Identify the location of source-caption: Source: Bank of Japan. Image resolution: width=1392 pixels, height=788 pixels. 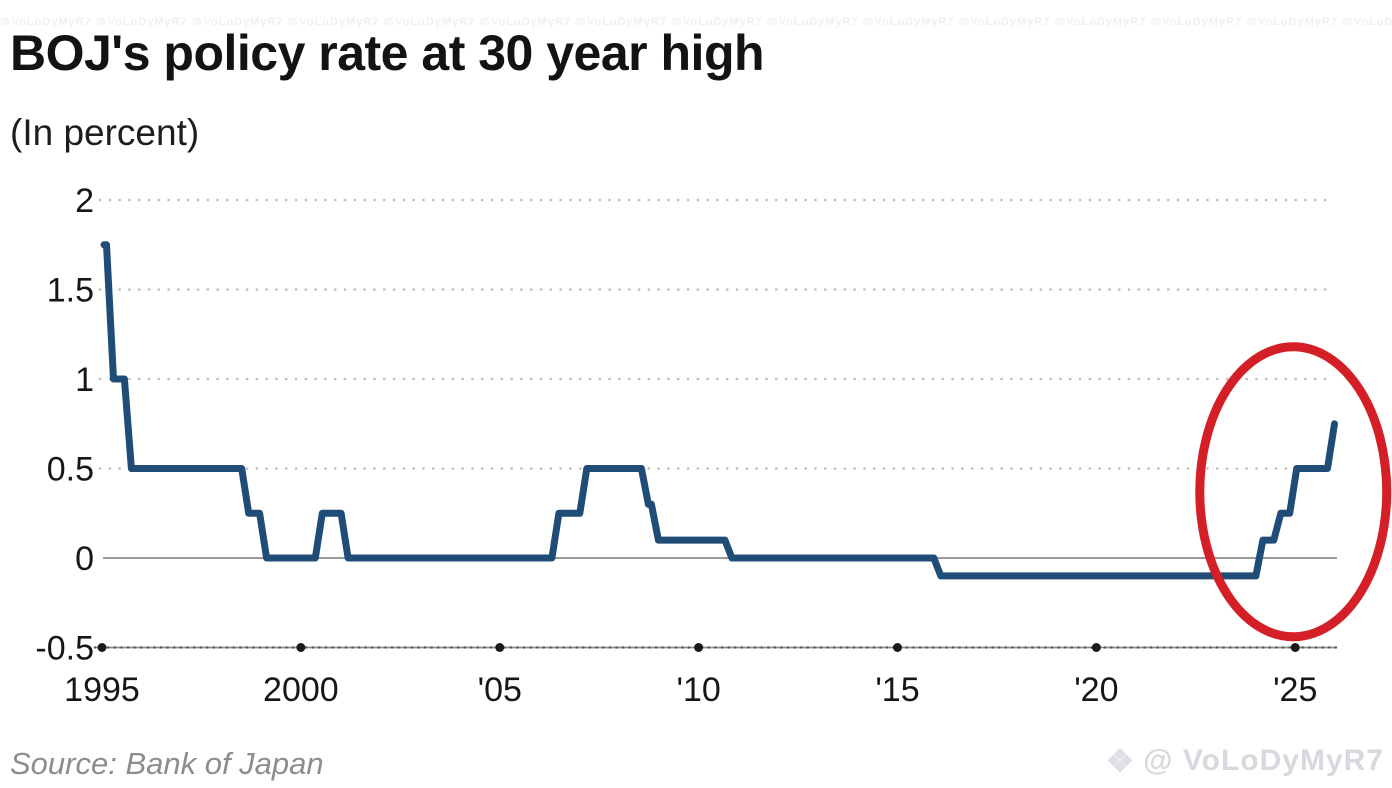
(167, 763).